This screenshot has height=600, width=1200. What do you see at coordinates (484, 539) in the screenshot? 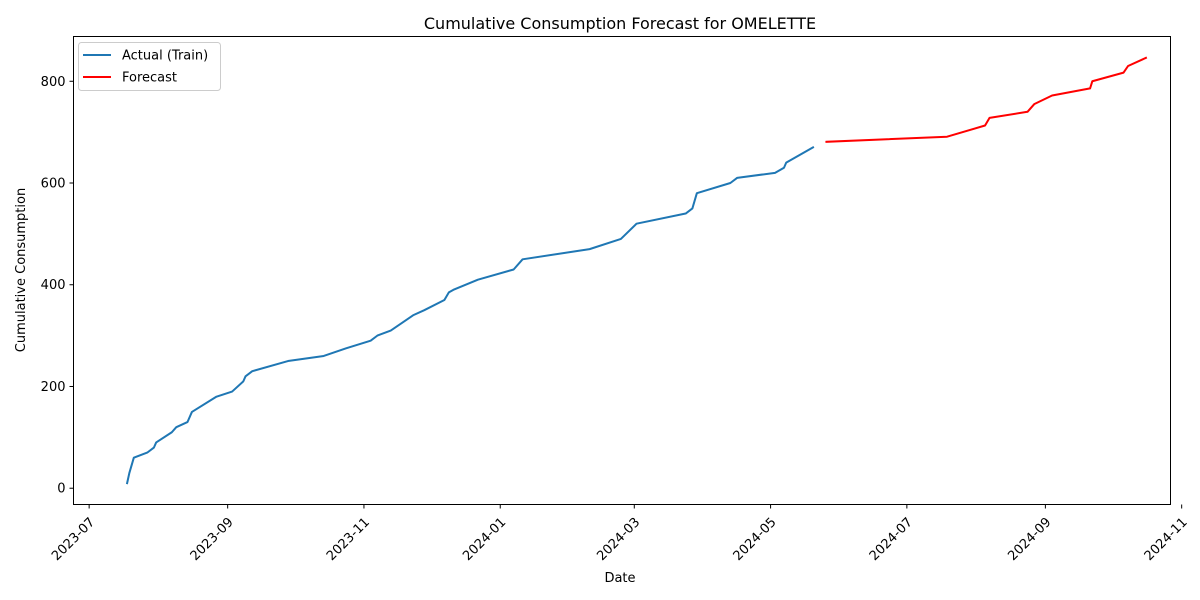
I see `x-tick-label: 2024-01` at bounding box center [484, 539].